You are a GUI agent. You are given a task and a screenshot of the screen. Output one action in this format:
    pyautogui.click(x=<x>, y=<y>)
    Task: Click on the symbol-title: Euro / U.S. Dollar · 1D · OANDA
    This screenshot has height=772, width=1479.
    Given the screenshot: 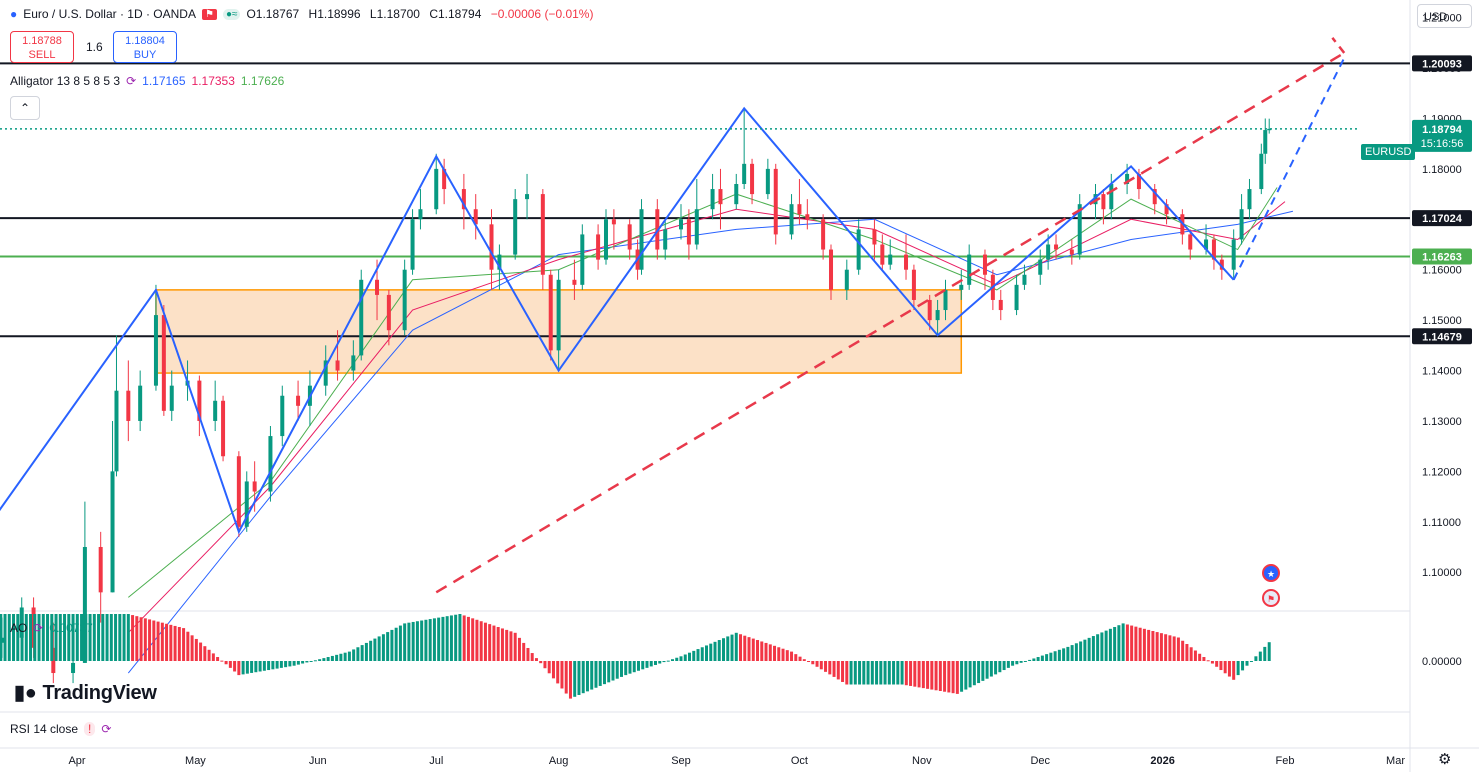 What is the action you would take?
    pyautogui.click(x=109, y=14)
    